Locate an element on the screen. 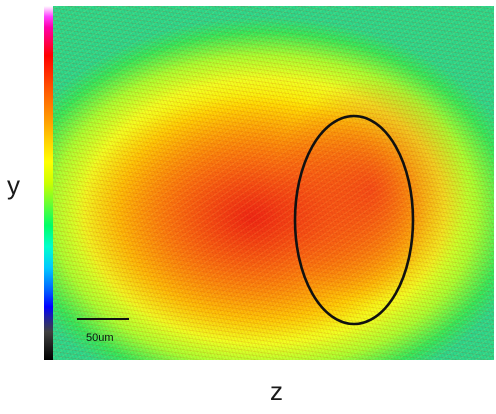 The width and height of the screenshot is (496, 414). colorbar is located at coordinates (48, 183).